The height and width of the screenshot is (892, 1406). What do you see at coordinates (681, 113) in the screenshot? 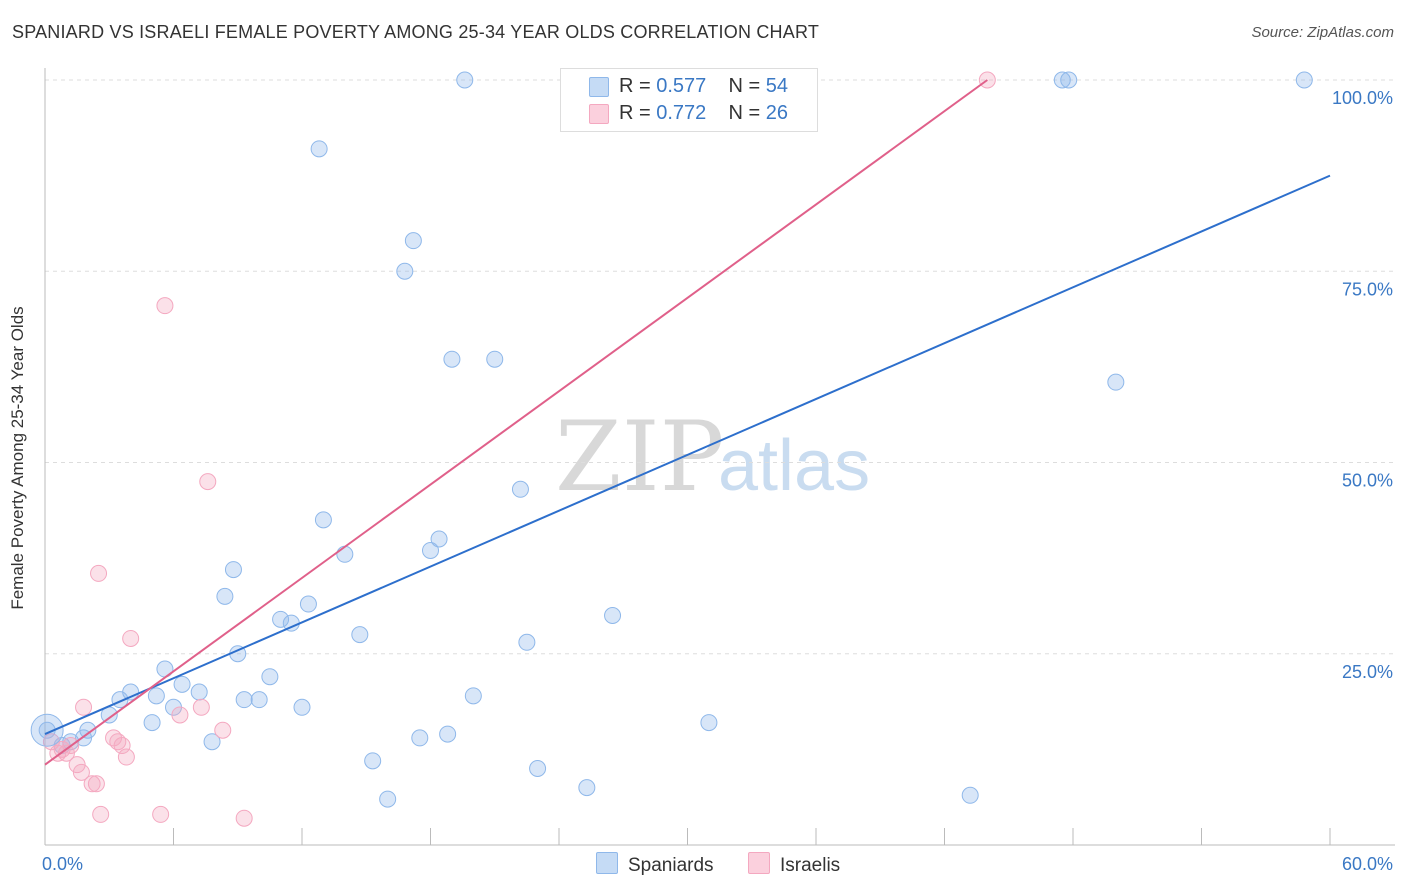
I see `r-value: 0.772` at bounding box center [681, 113].